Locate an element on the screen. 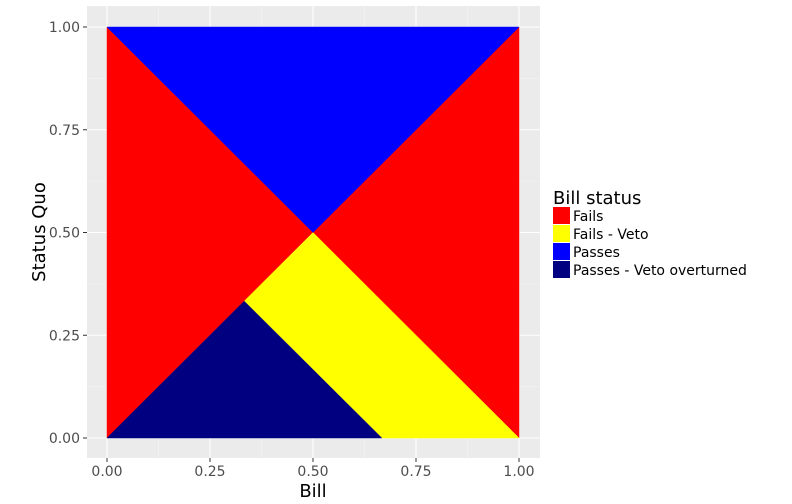 The height and width of the screenshot is (504, 792). y-axis: 0.00 0.25 0.50 0.75 1.00 is located at coordinates (68, 233).